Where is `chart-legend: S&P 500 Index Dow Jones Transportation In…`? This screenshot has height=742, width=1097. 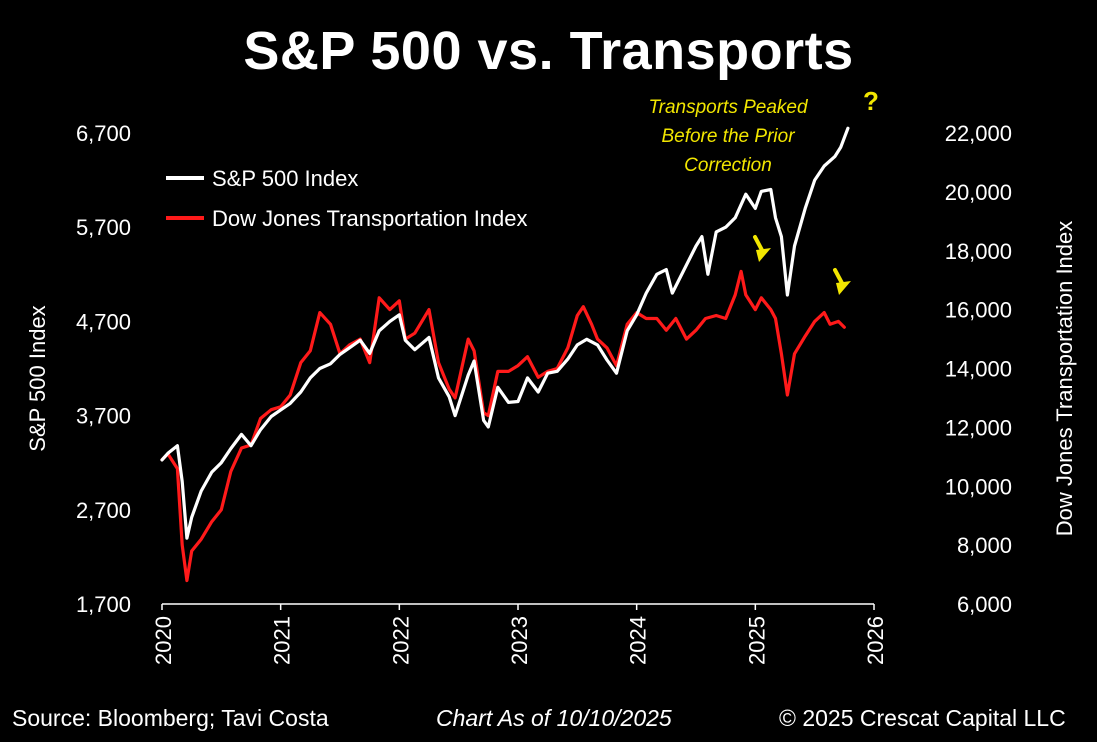
chart-legend: S&P 500 Index Dow Jones Transportation In… is located at coordinates (347, 198).